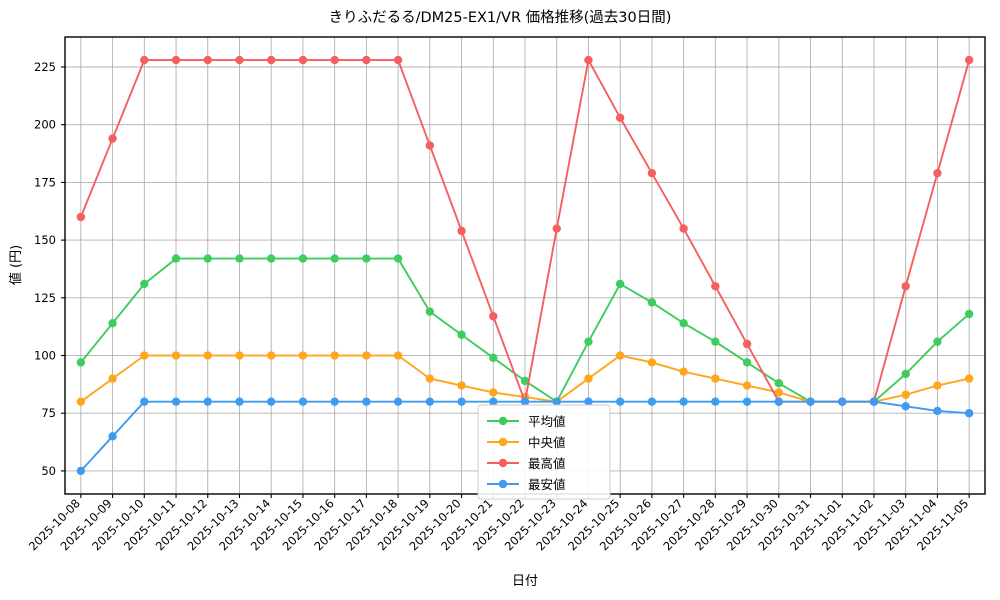 The width and height of the screenshot is (1000, 600). Describe the element at coordinates (547, 484) in the screenshot. I see `legend-label-4: 最安値` at that location.